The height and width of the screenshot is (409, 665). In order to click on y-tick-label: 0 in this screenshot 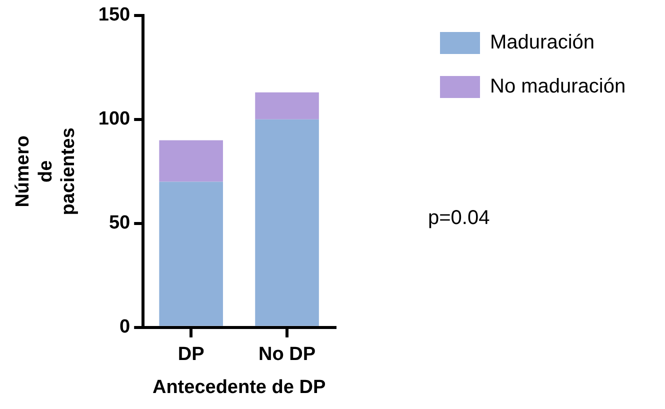, I will do `click(125, 327)`.